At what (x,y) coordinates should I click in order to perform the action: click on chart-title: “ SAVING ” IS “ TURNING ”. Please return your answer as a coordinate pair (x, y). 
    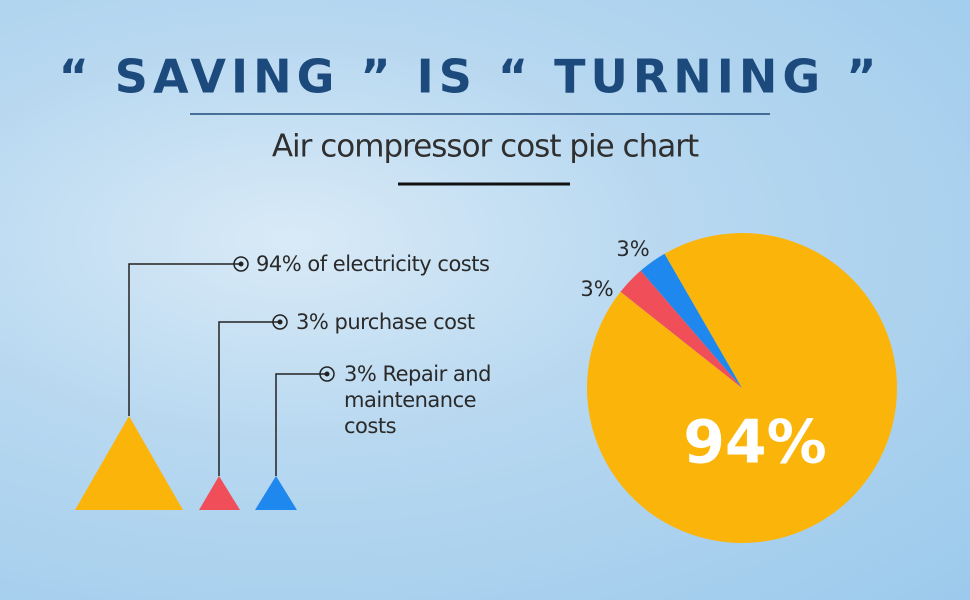
    Looking at the image, I should click on (470, 77).